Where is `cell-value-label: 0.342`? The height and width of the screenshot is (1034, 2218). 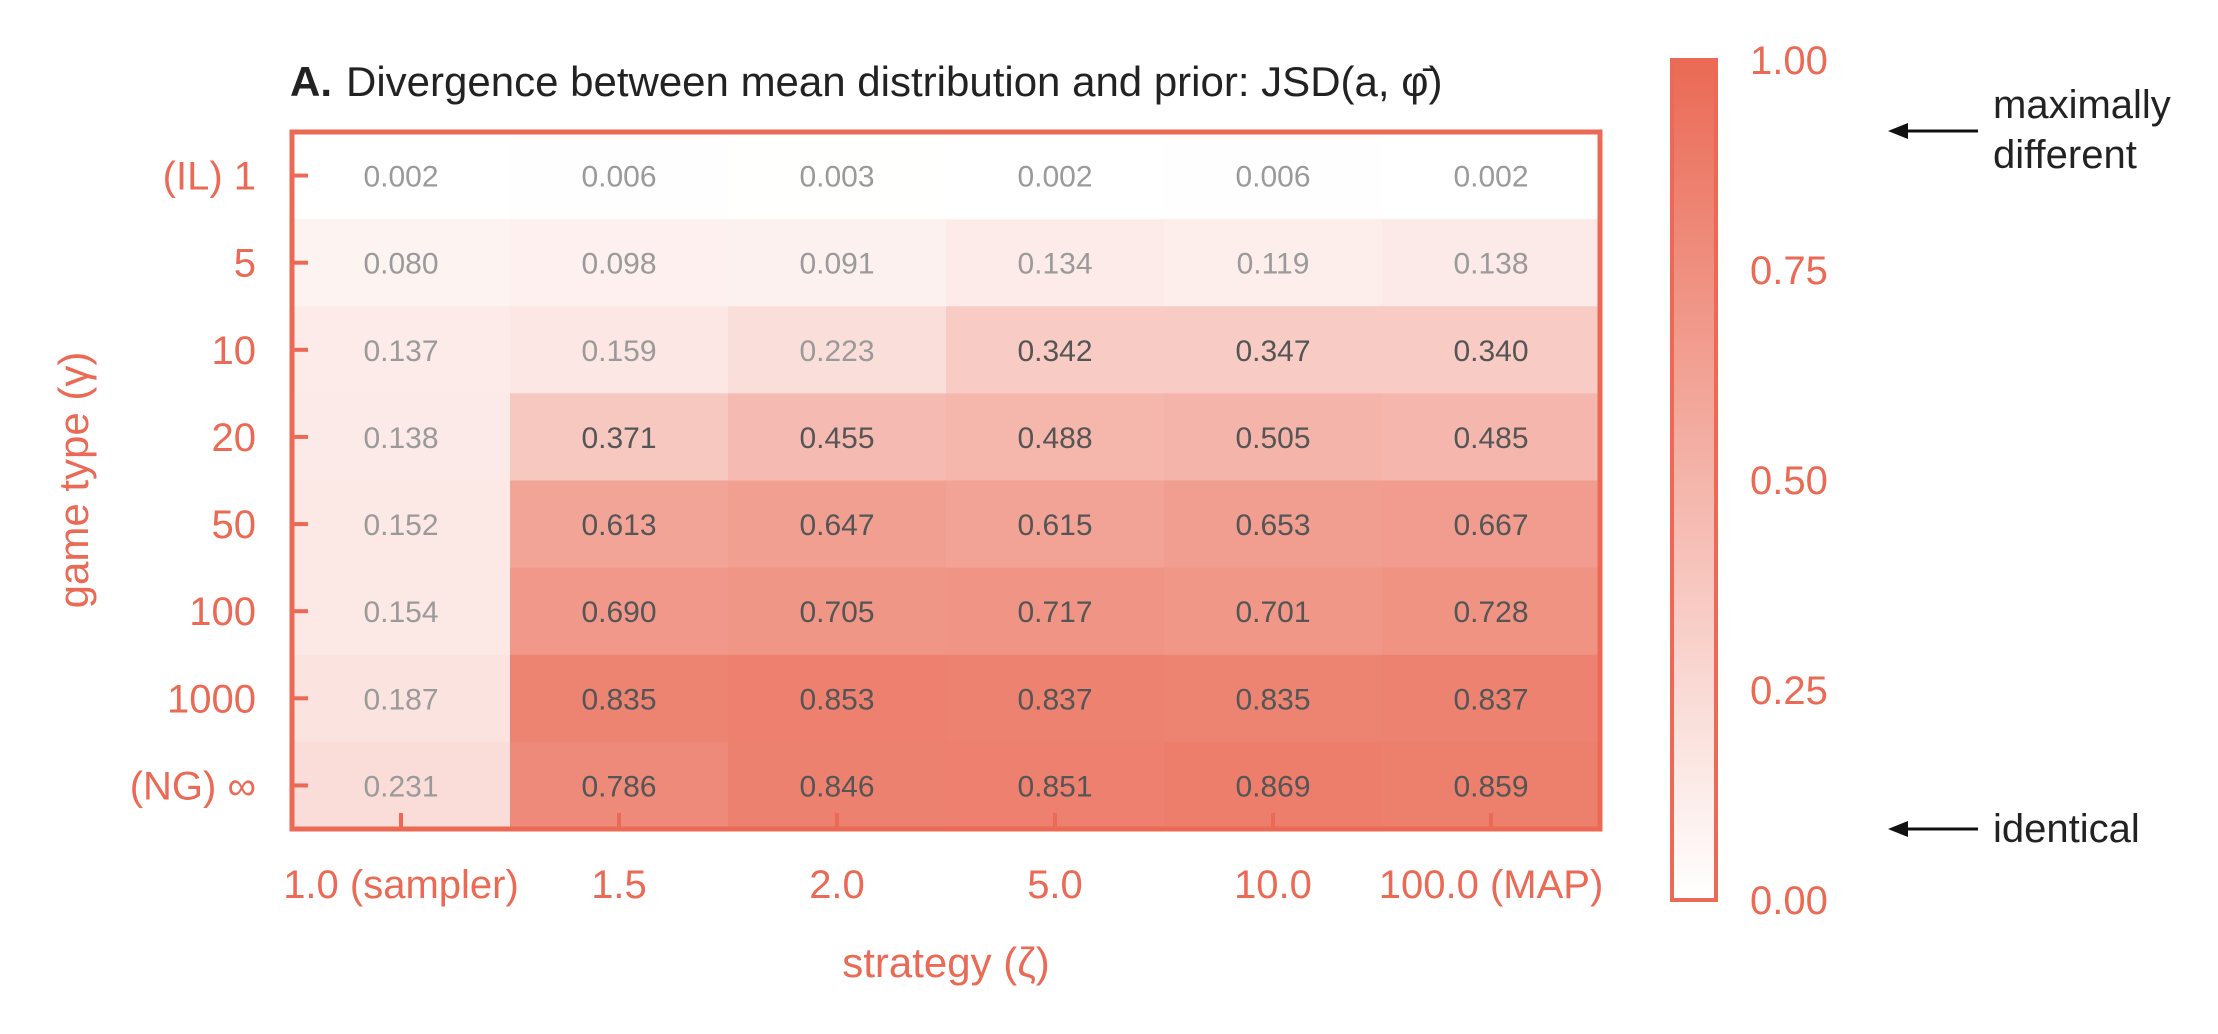 cell-value-label: 0.342 is located at coordinates (1054, 351).